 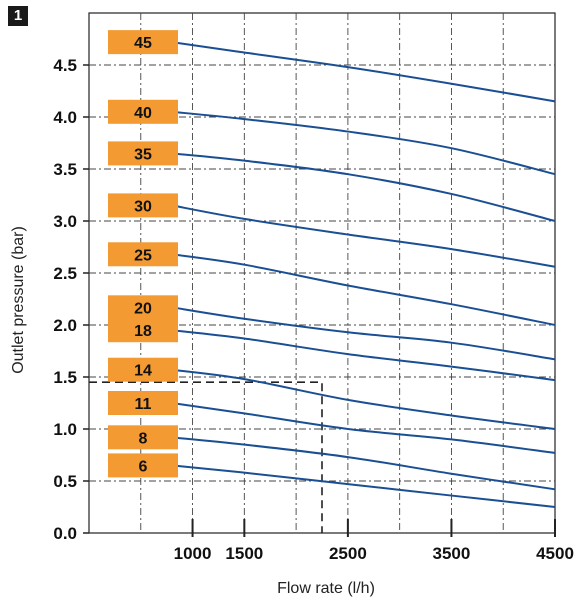 I want to click on series-label-text: 20, so click(x=143, y=308).